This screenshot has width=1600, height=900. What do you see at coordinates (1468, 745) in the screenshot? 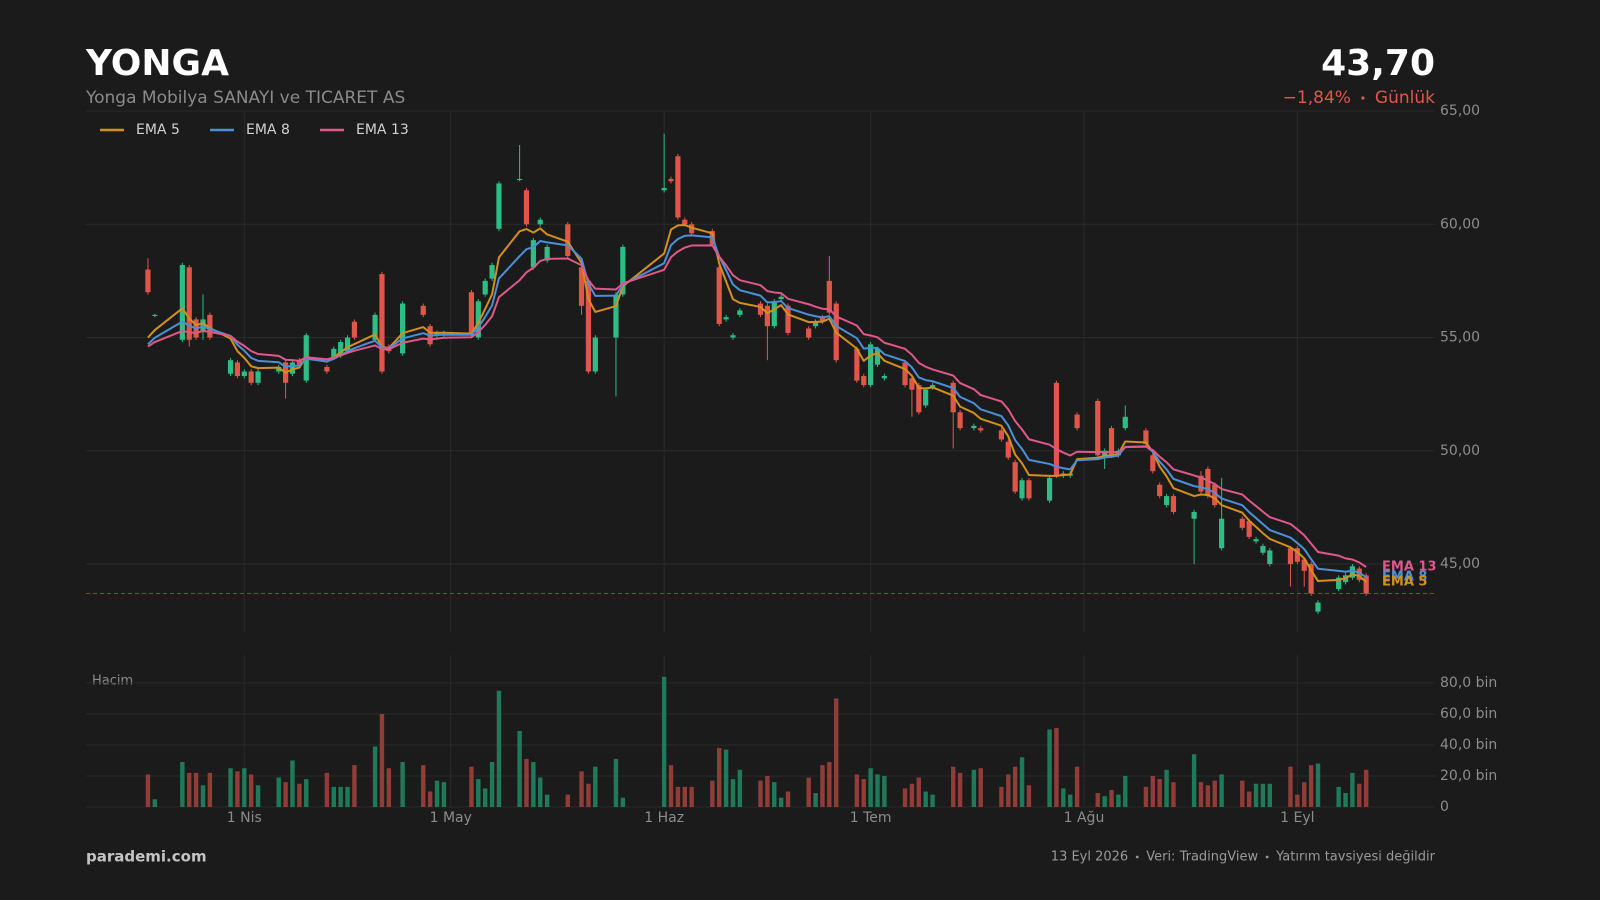
I see `volume-tick-label: 40,0 bin` at bounding box center [1468, 745].